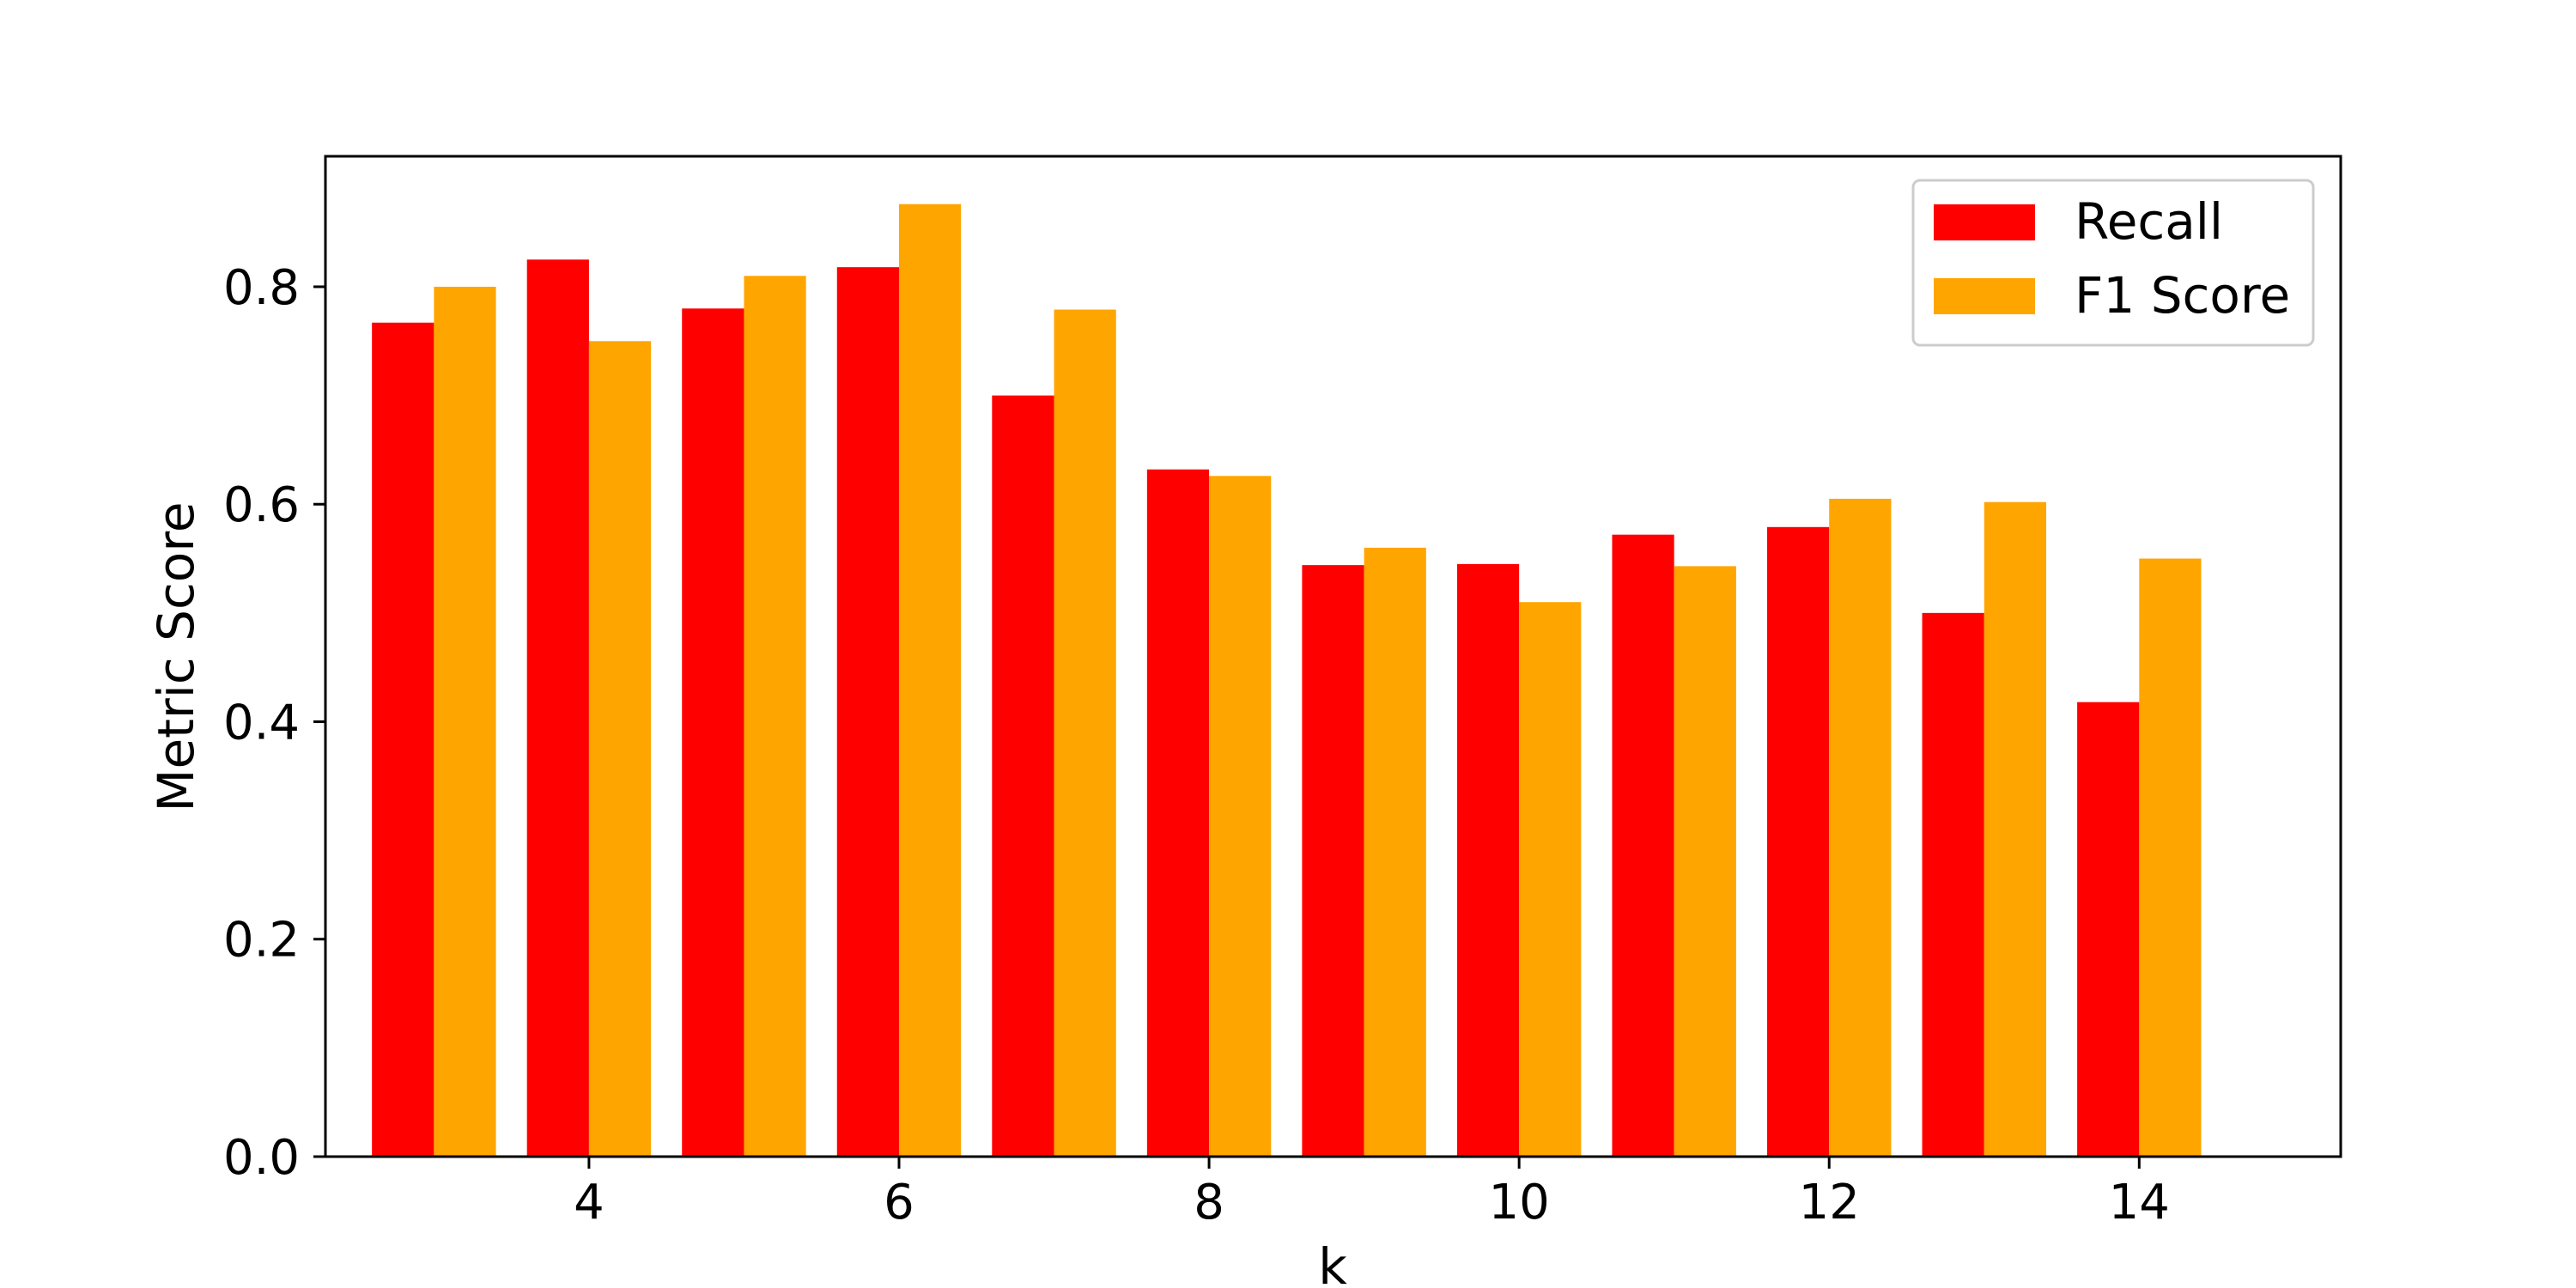 This screenshot has width=2576, height=1288. What do you see at coordinates (1240, 817) in the screenshot?
I see `bar-f1-score-k8` at bounding box center [1240, 817].